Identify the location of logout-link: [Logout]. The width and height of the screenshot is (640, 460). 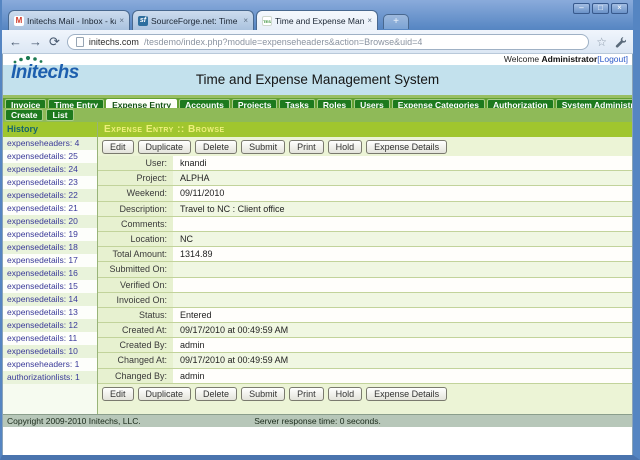
(612, 59).